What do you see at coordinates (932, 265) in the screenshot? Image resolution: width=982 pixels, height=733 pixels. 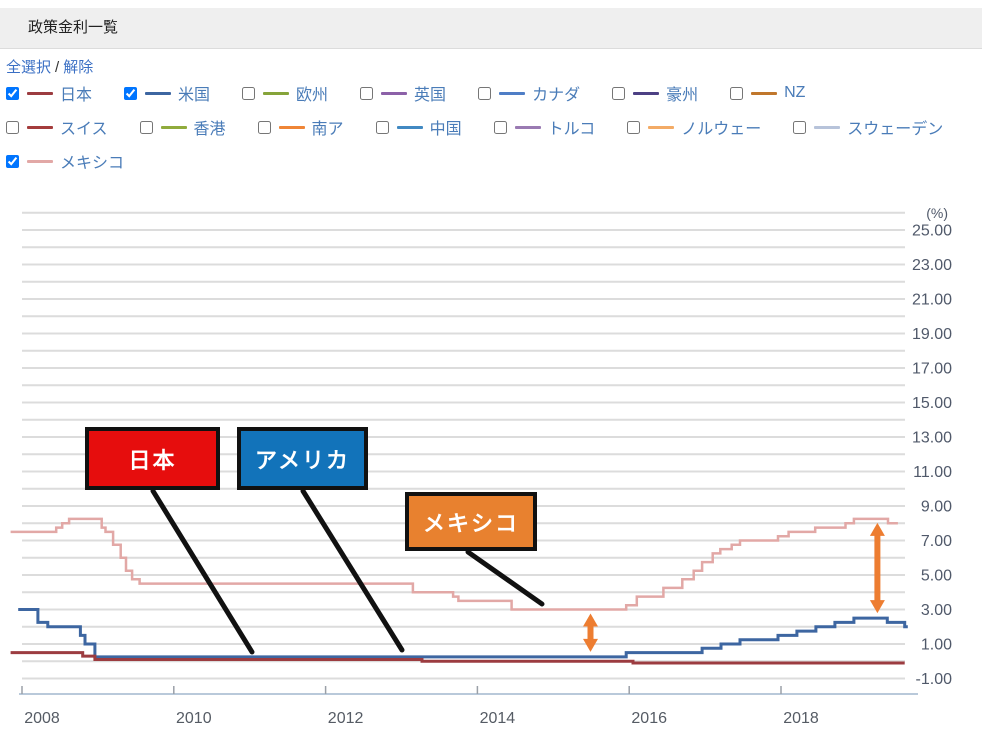 I see `y-axis-label: 23.00` at bounding box center [932, 265].